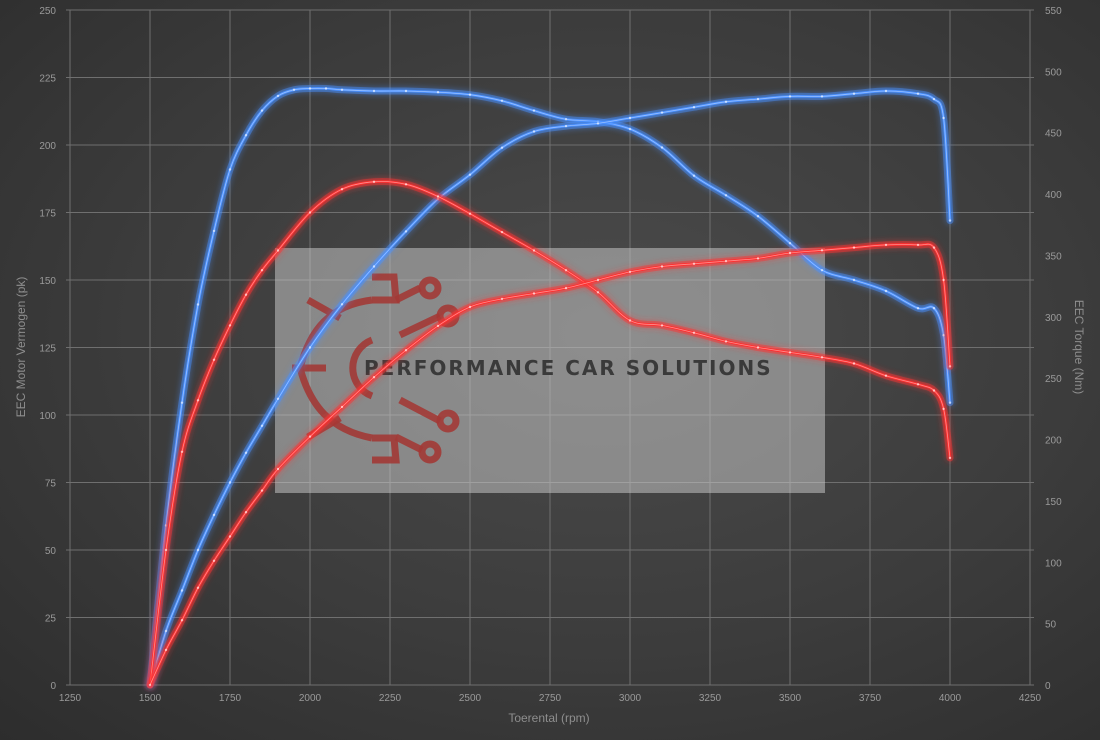 The image size is (1100, 740). What do you see at coordinates (710, 698) in the screenshot?
I see `x-tick-label: 3250` at bounding box center [710, 698].